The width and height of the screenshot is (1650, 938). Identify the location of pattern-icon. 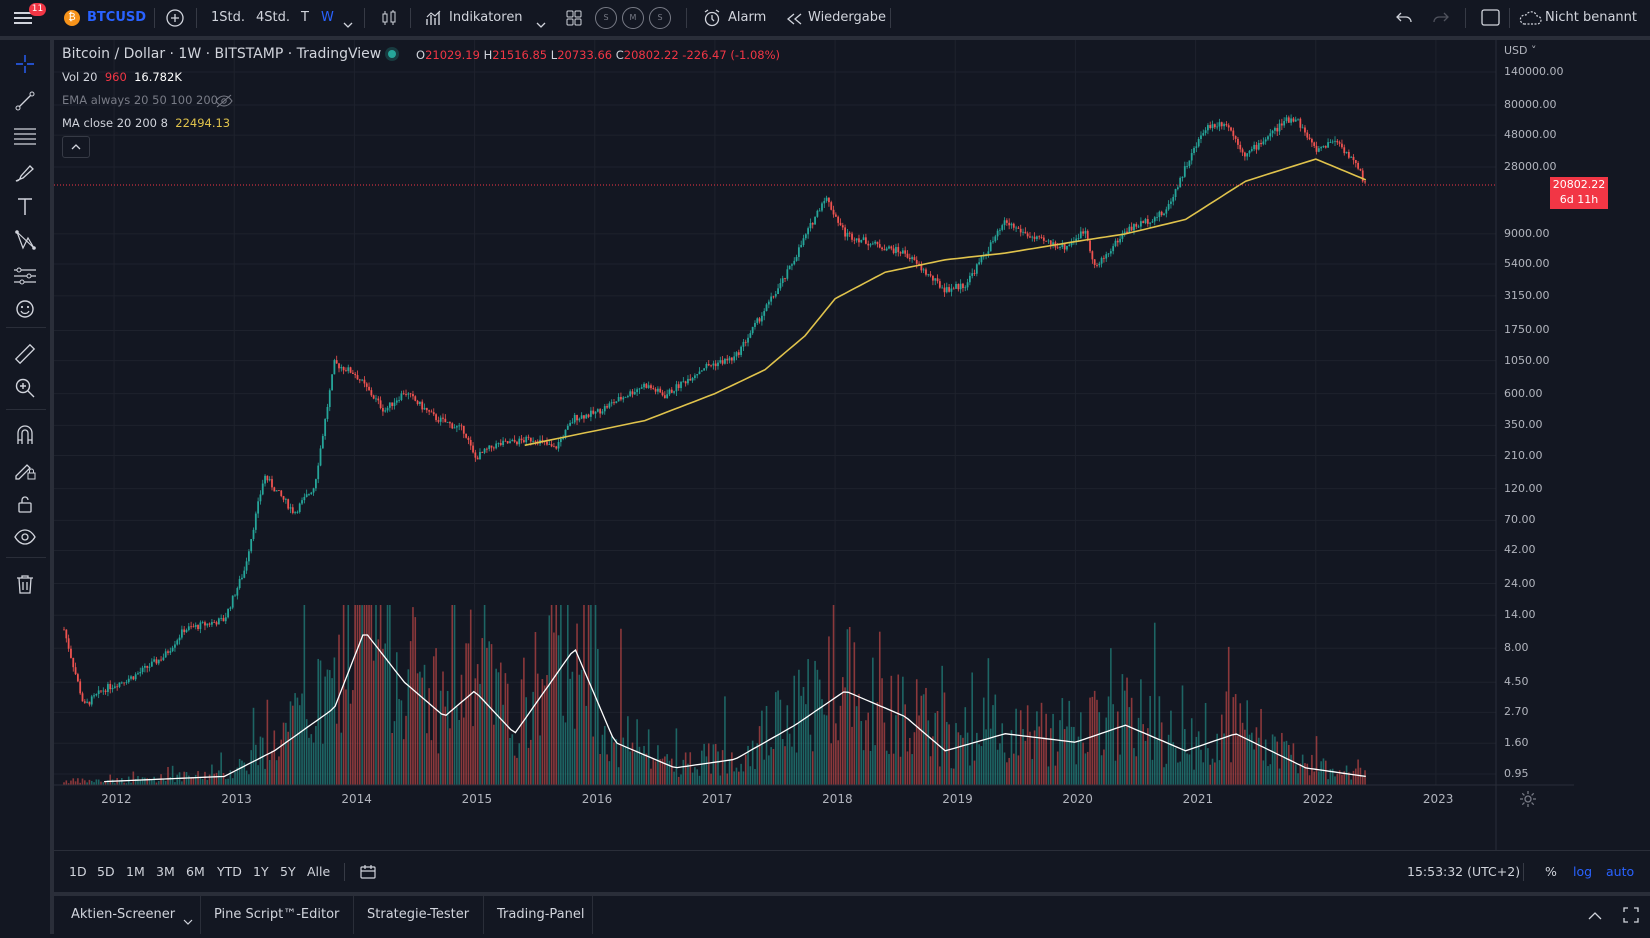
(25, 240).